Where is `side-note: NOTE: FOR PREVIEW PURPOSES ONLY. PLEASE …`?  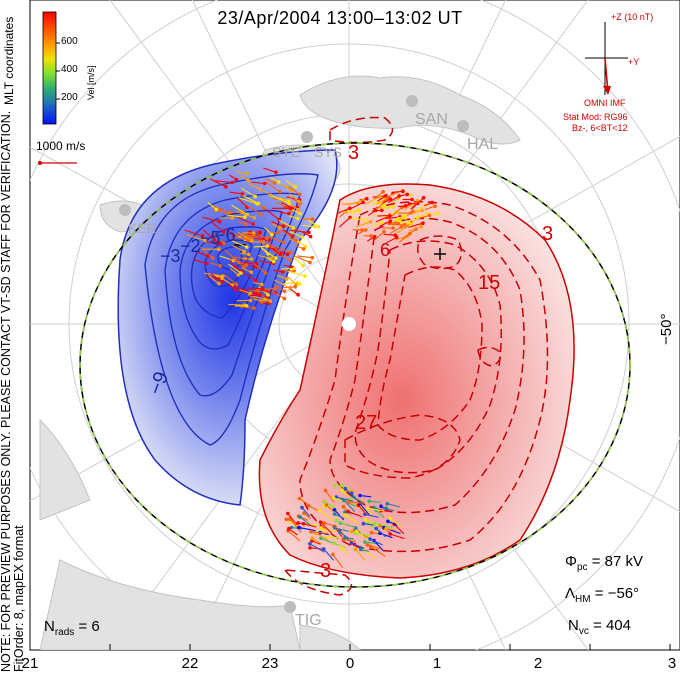
side-note: NOTE: FOR PREVIEW PURPOSES ONLY. PLEASE … is located at coordinates (13, 391).